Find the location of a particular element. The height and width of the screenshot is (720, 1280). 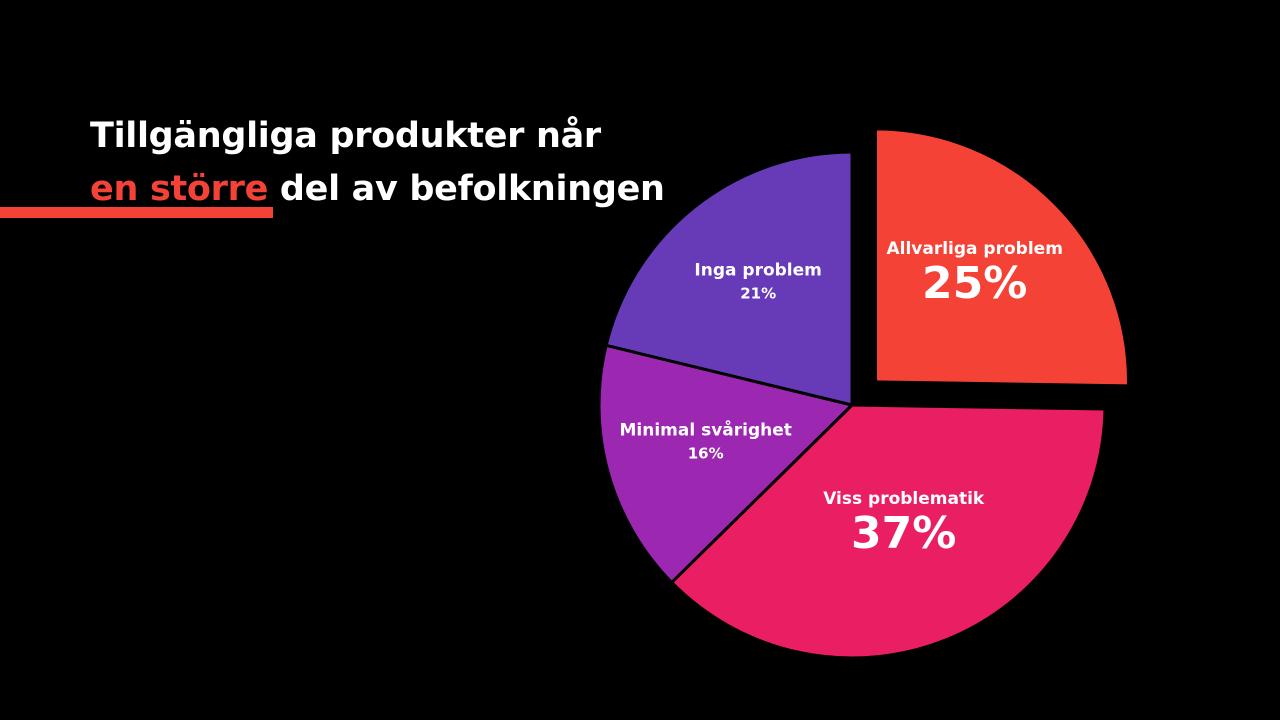

title-line-2: en större del av befolkningen is located at coordinates (377, 189).